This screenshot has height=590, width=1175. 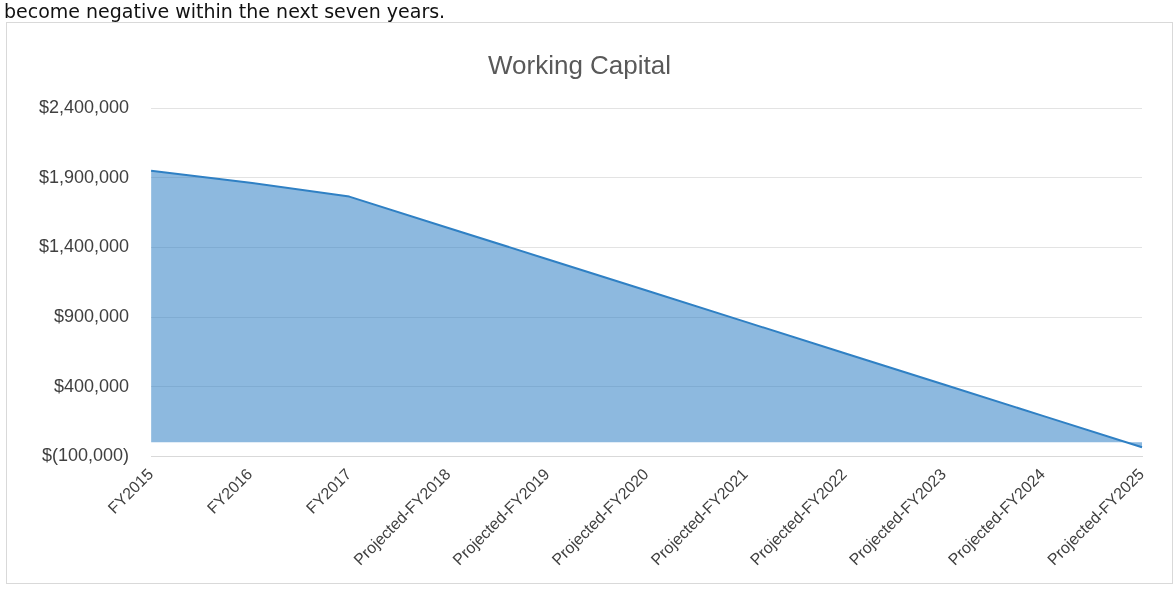 I want to click on y-tick-label: $1,400,000, so click(x=84, y=246).